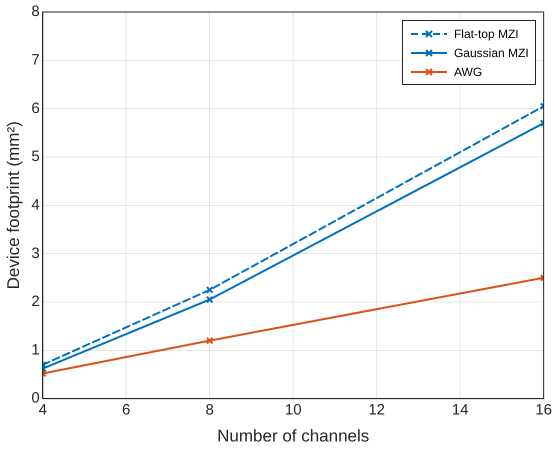 The width and height of the screenshot is (555, 451). I want to click on legend-label: Flat-top MZI, so click(486, 33).